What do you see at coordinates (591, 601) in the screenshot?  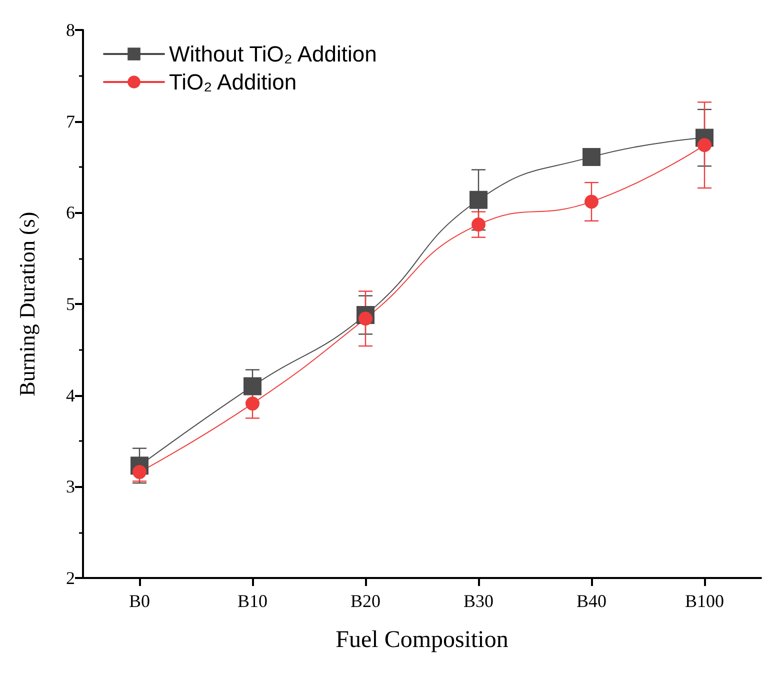 I see `x-tick-label: B40` at bounding box center [591, 601].